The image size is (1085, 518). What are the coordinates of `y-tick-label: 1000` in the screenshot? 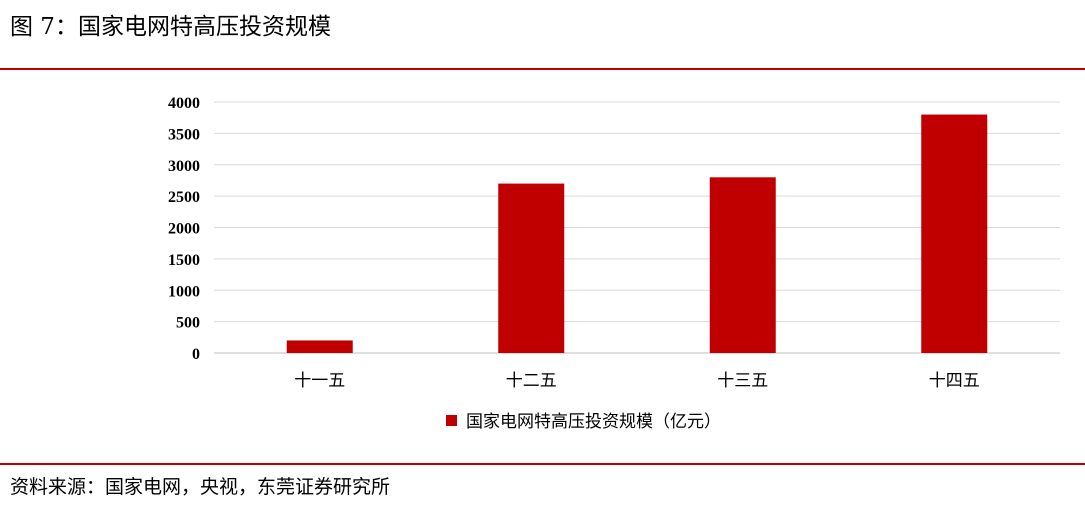 It's located at (184, 291).